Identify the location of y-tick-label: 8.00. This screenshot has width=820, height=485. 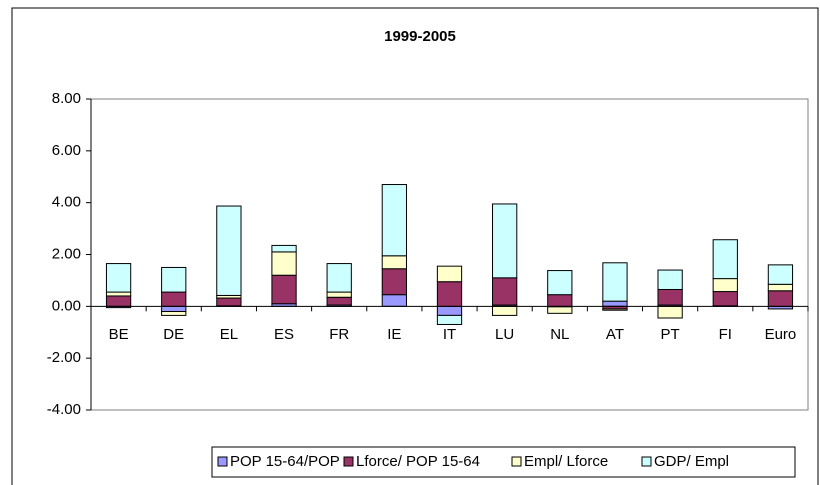
(66, 98).